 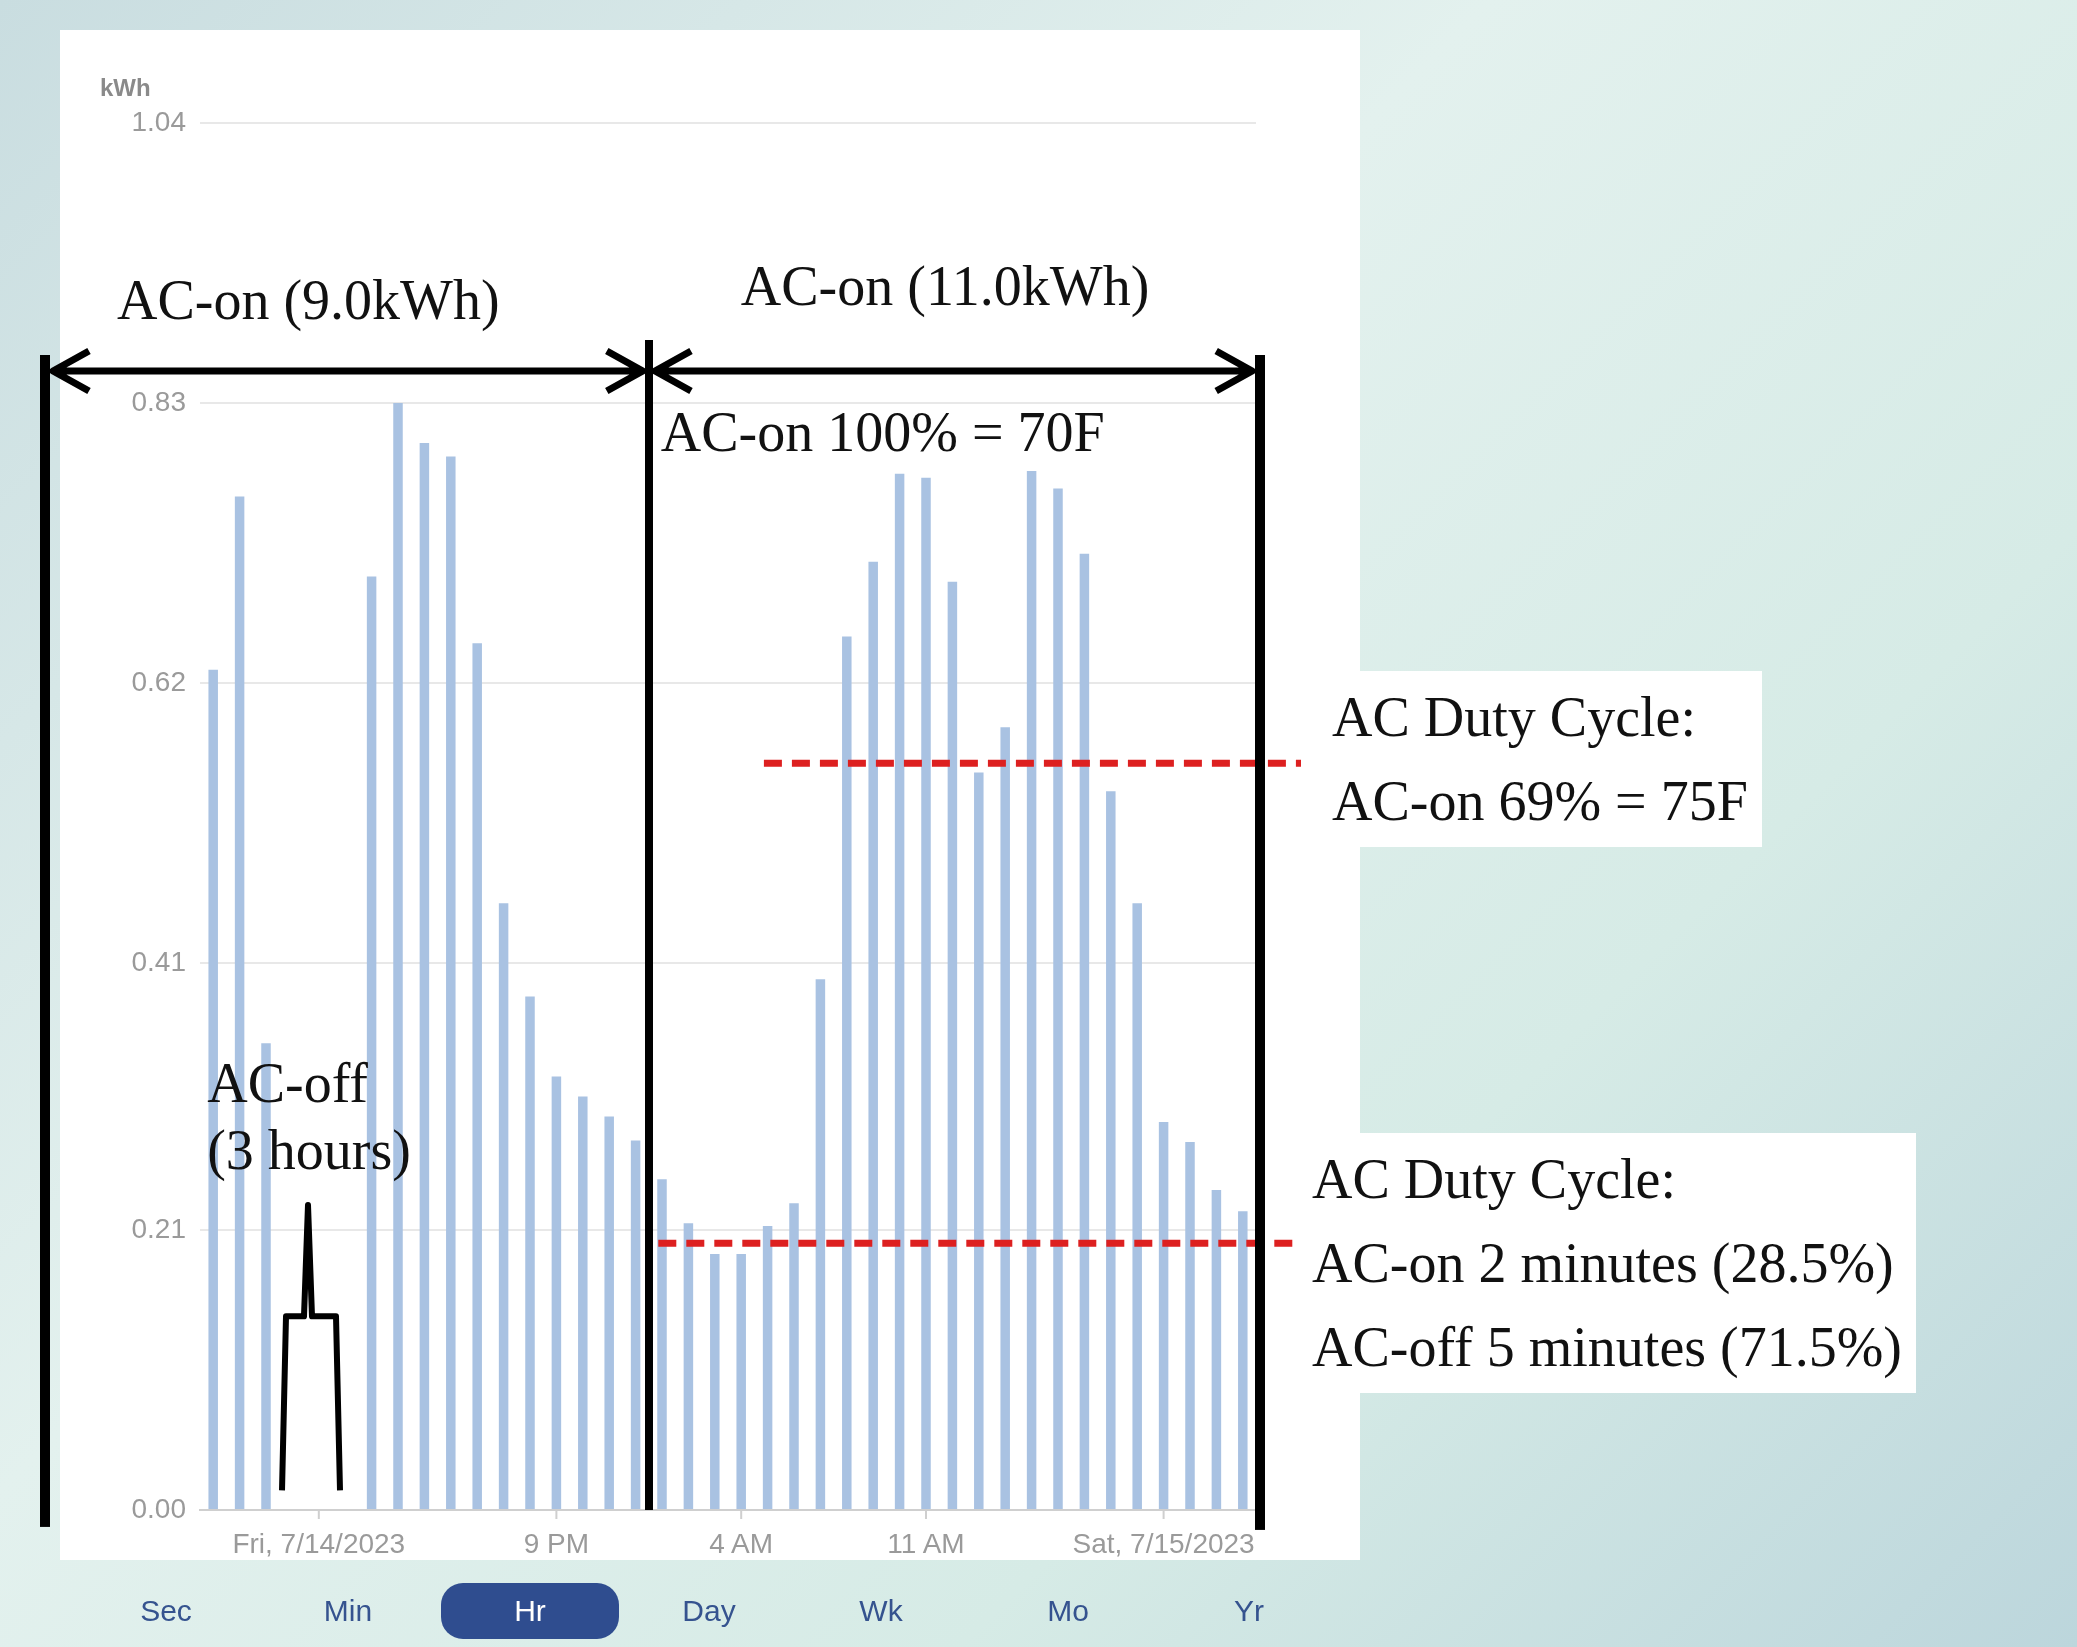 I want to click on annotation: AC-on 100% = 70F, so click(x=882, y=433).